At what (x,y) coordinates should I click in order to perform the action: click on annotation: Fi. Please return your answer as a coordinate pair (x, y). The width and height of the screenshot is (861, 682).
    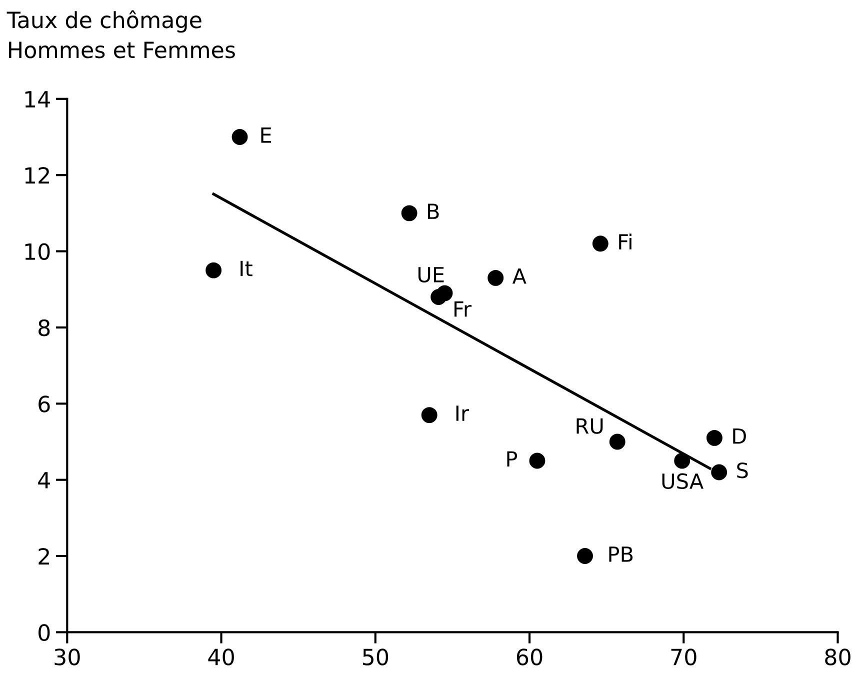
    Looking at the image, I should click on (625, 242).